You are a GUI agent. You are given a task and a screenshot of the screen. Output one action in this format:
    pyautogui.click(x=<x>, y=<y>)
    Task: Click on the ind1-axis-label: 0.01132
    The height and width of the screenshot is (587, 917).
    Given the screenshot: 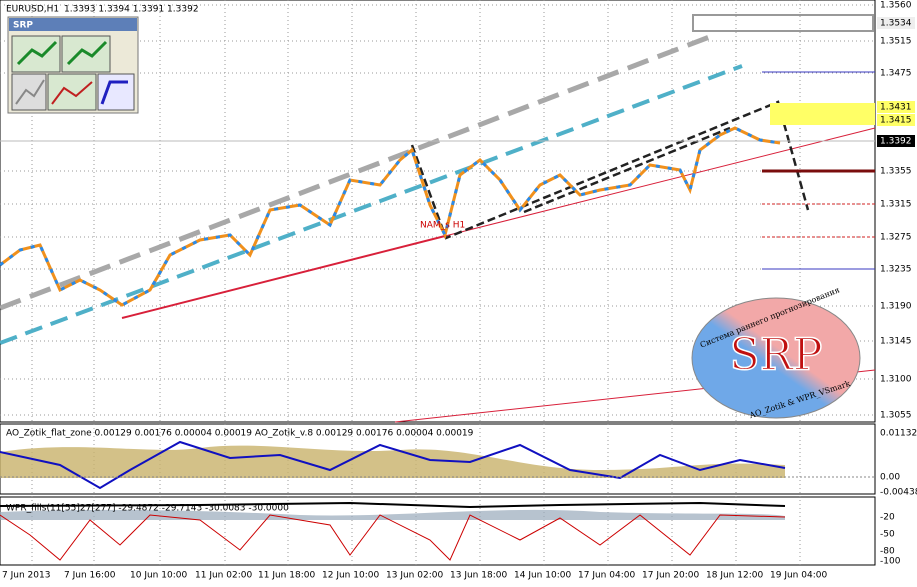 What is the action you would take?
    pyautogui.click(x=898, y=434)
    